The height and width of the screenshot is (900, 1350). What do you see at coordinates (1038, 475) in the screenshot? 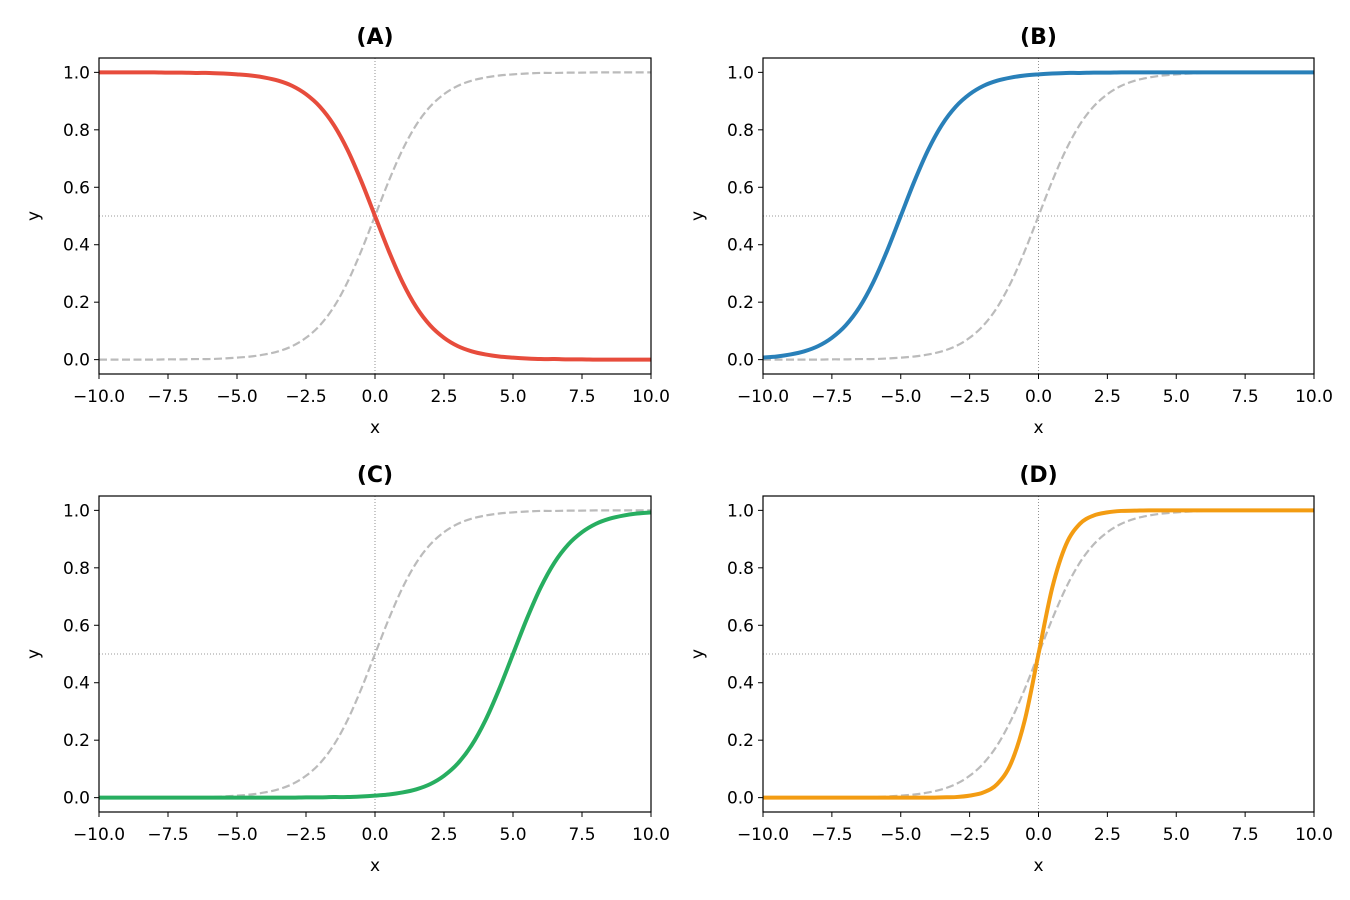
I see `subplot-title: (D)` at bounding box center [1038, 475].